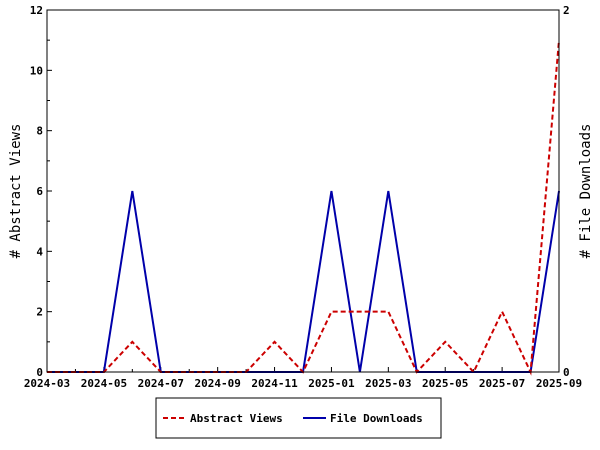 The height and width of the screenshot is (450, 600). Describe the element at coordinates (161, 383) in the screenshot. I see `x-tick-label: 2024-07` at that location.